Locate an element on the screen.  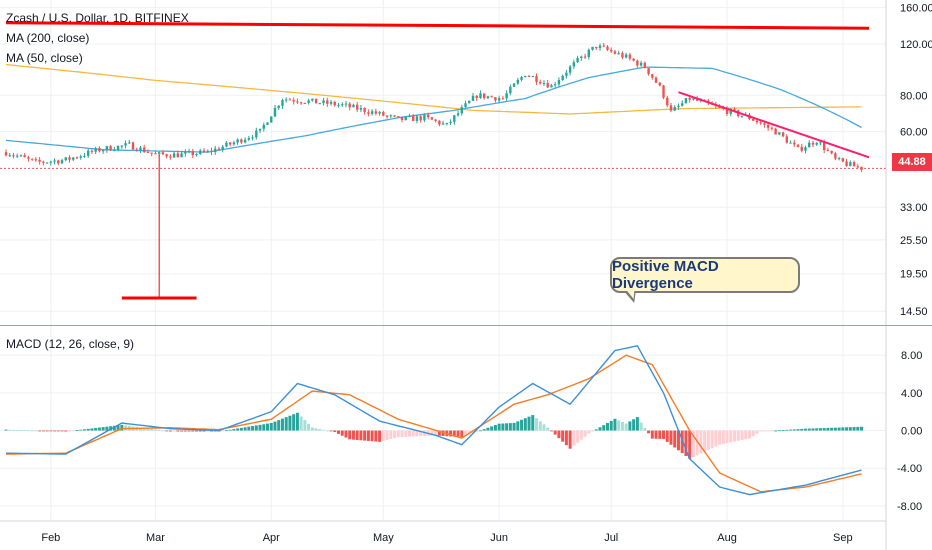
macd-tick-label-0: -8.00 is located at coordinates (909, 507).